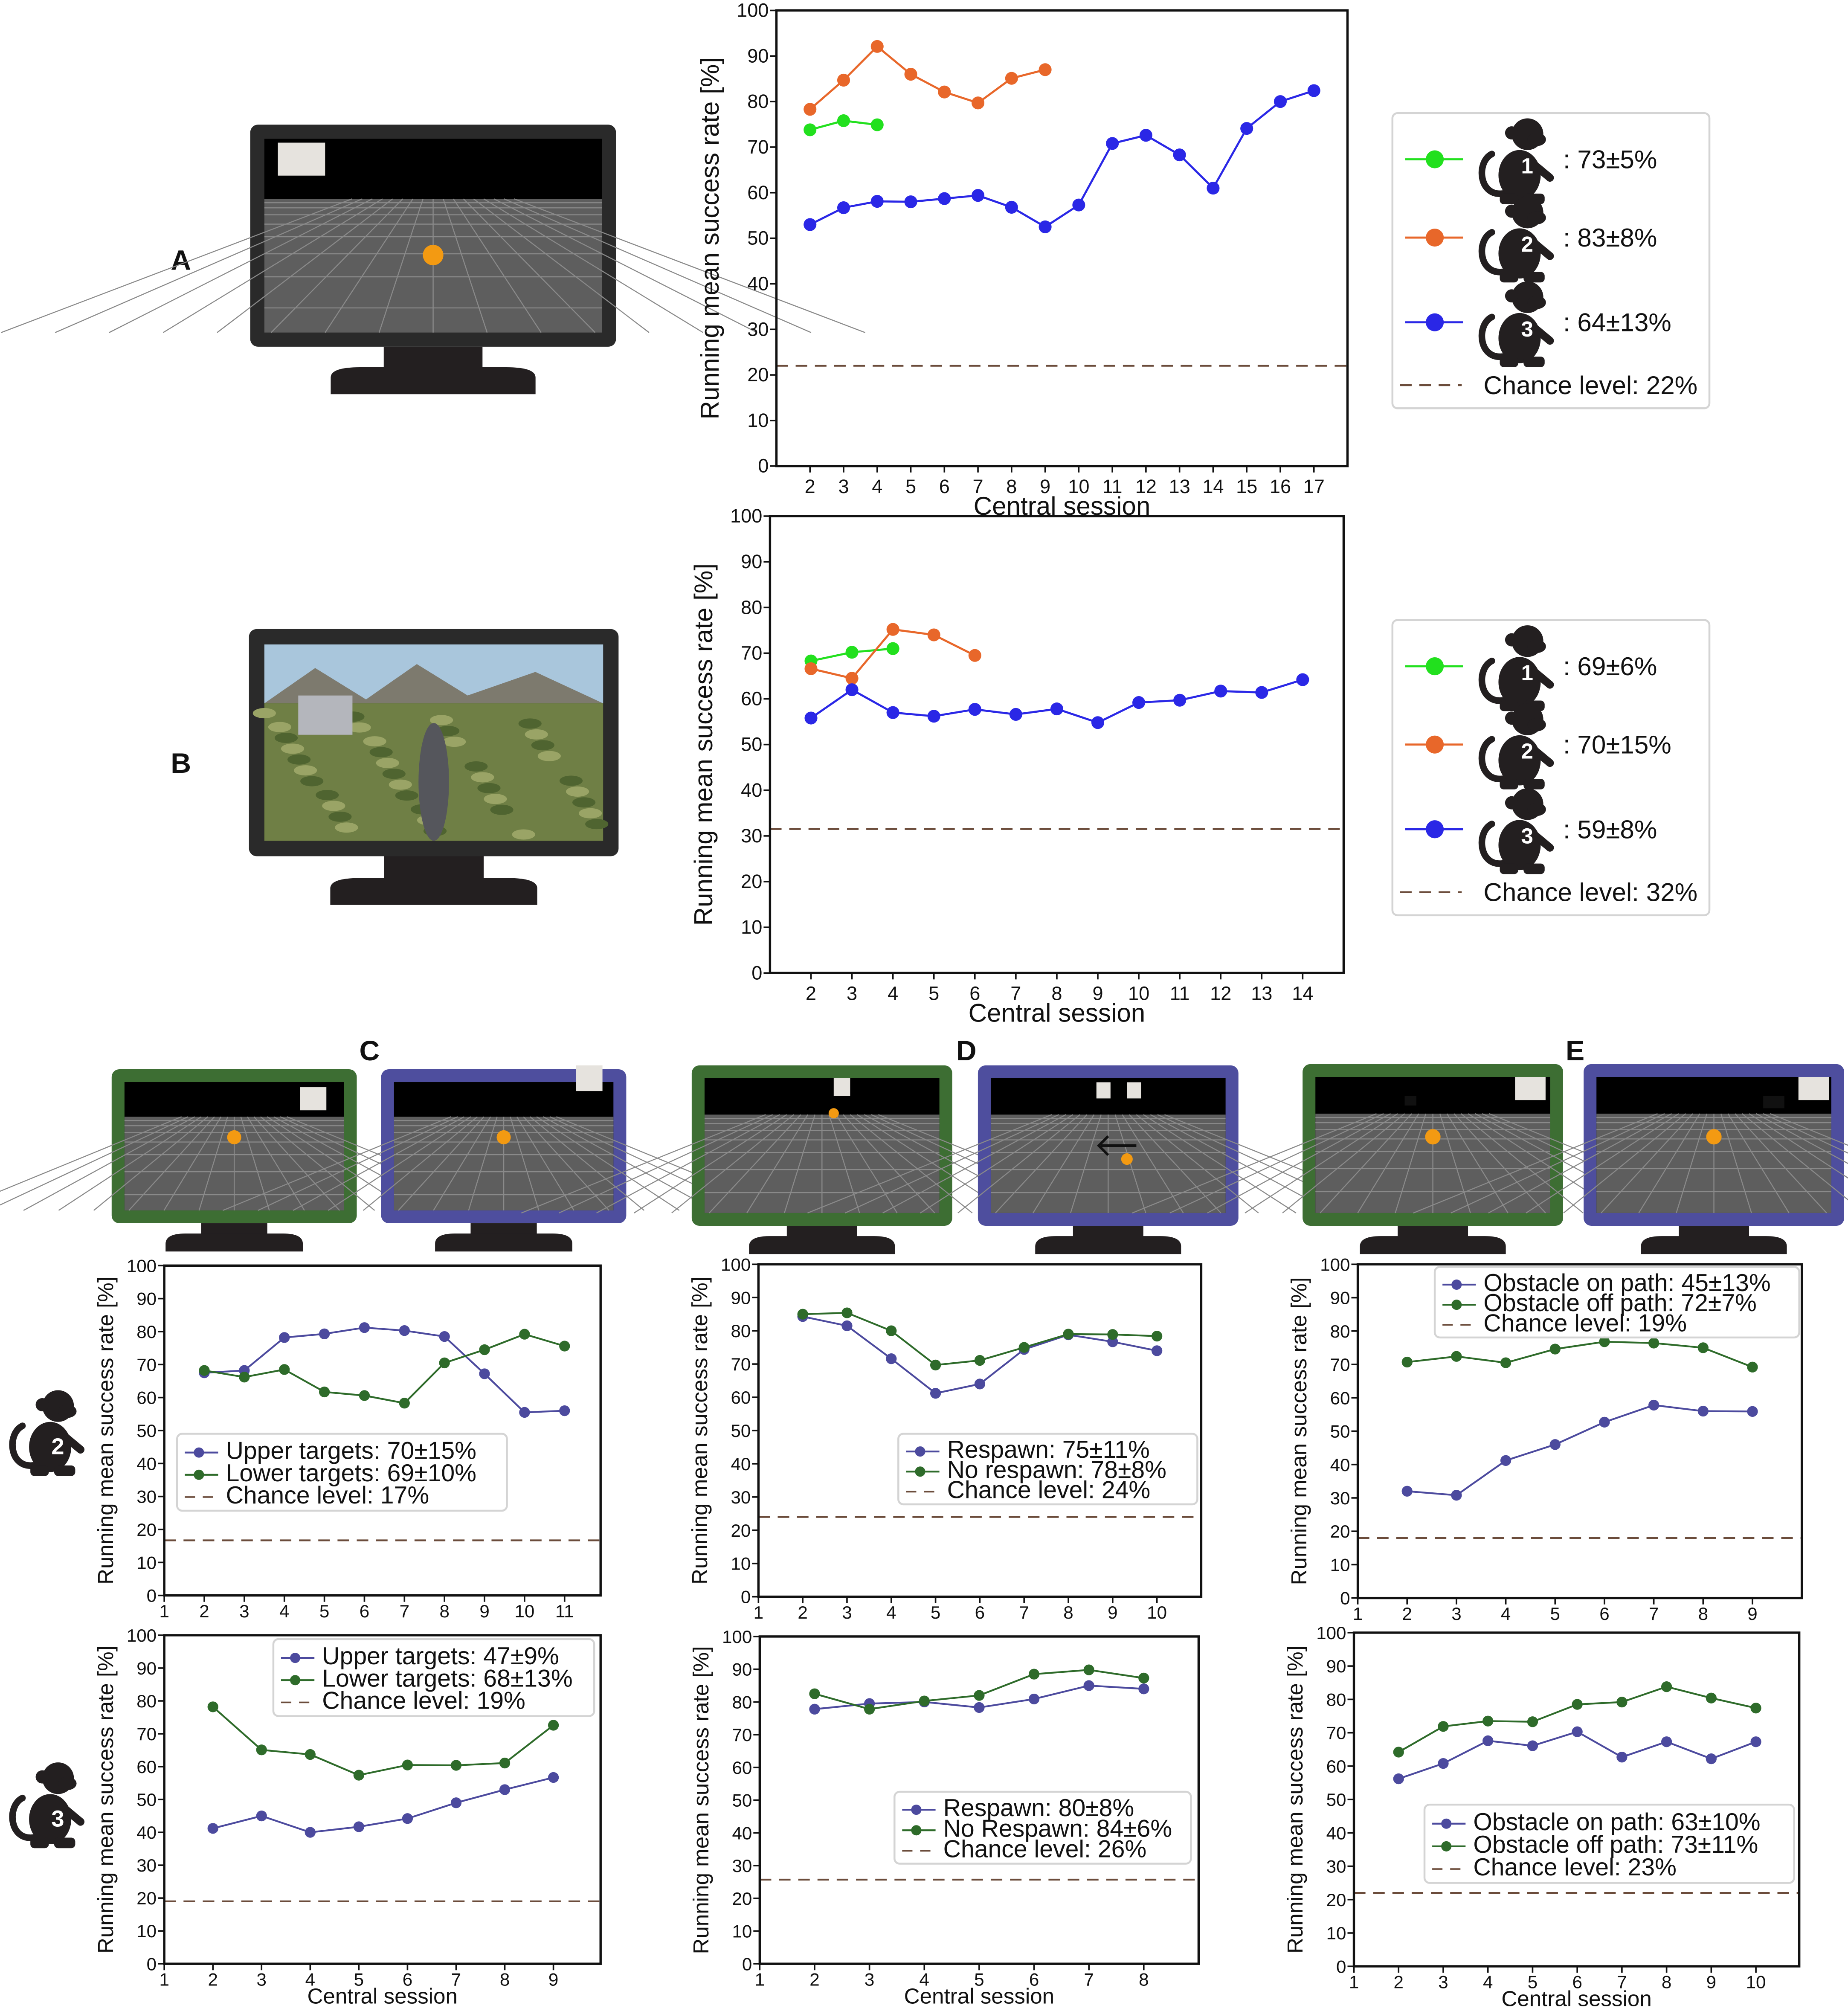 The image size is (1848, 2014). Describe the element at coordinates (1302, 993) in the screenshot. I see `x-tick-label: 14` at that location.